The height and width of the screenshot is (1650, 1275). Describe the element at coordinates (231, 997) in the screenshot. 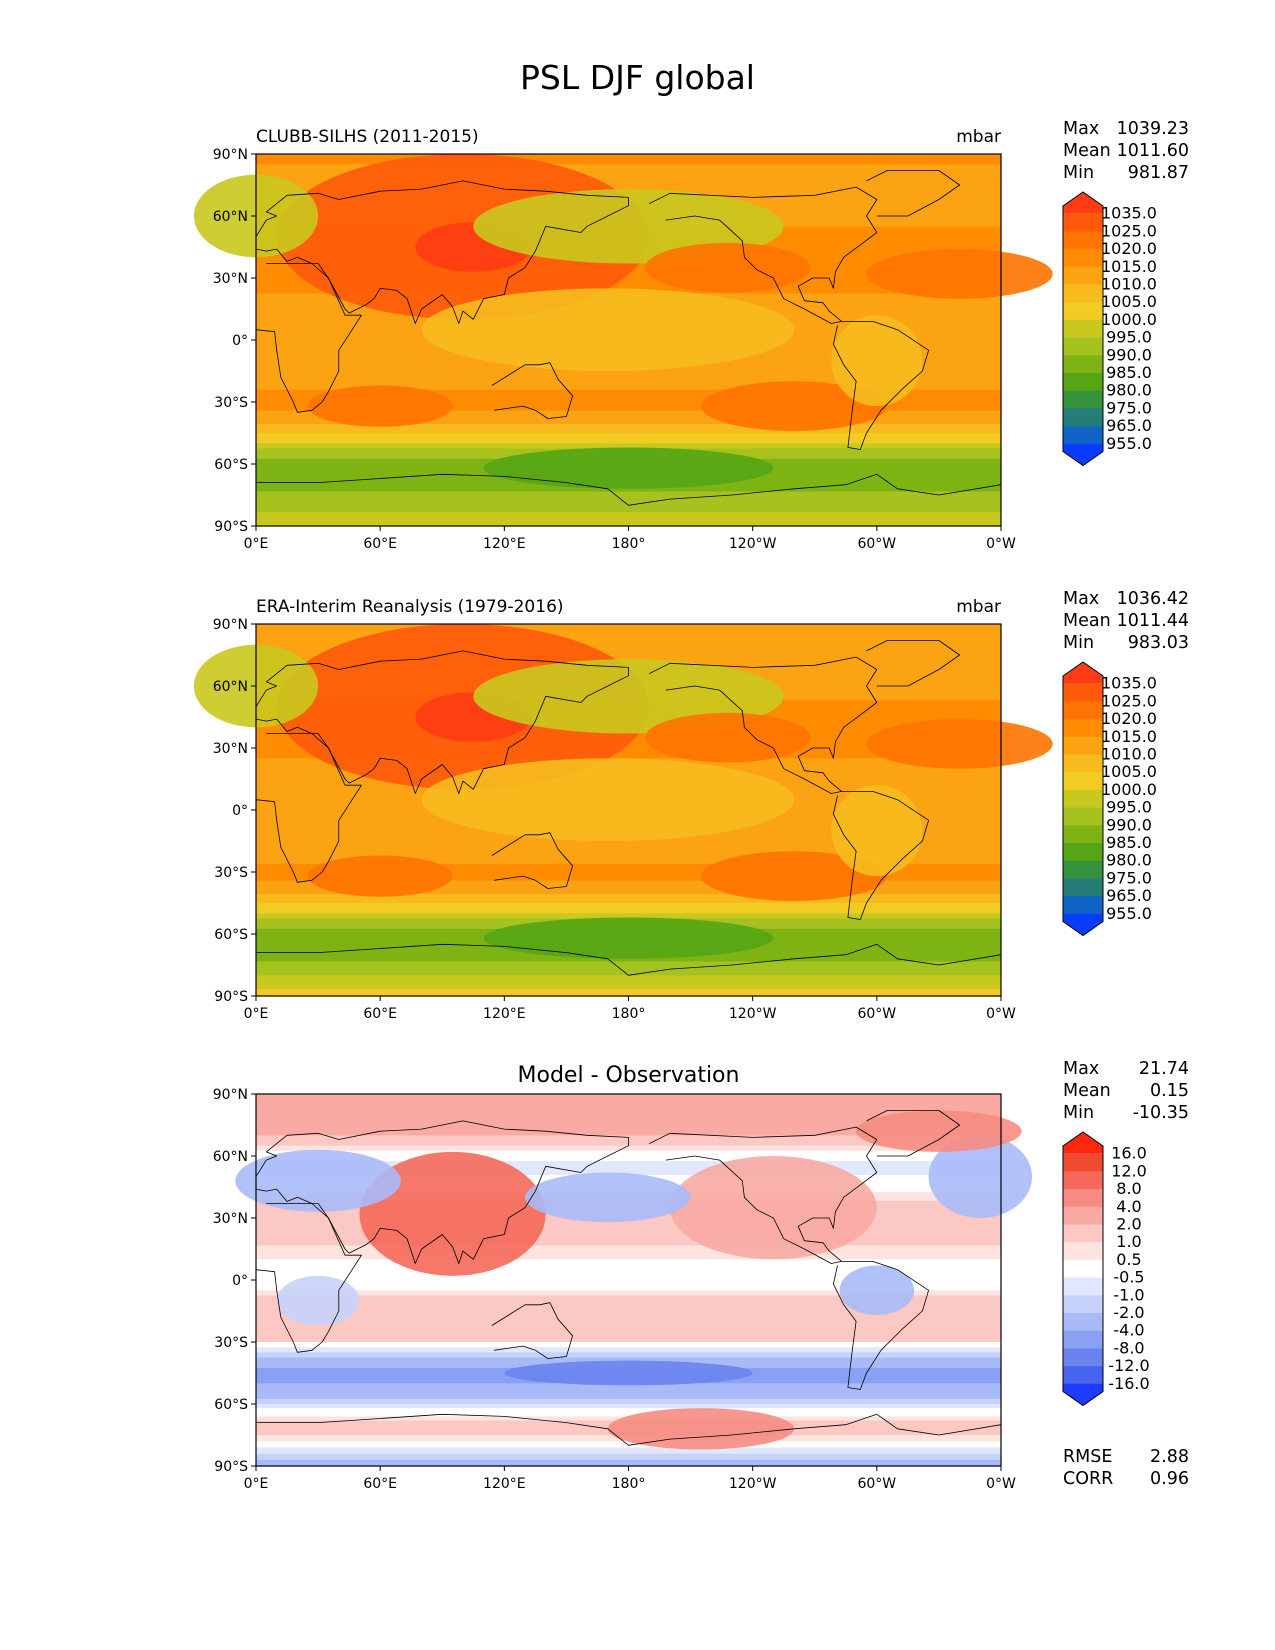

I see `lat-tick-label: 90°S` at that location.